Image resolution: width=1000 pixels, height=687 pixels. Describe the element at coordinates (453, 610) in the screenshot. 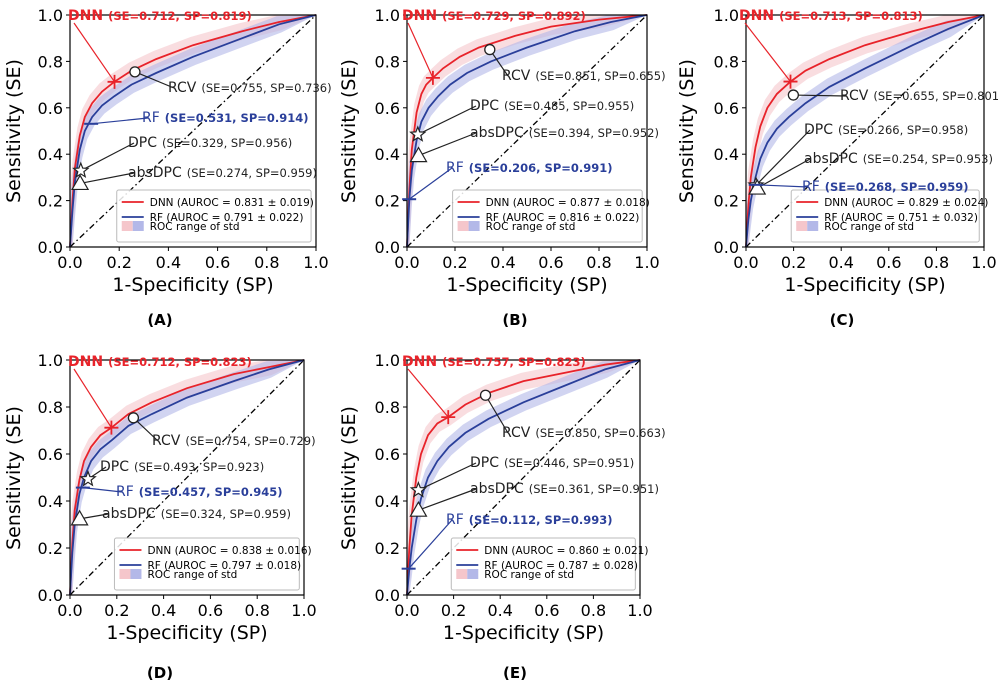

I see `x-tick-label: 0.2` at that location.